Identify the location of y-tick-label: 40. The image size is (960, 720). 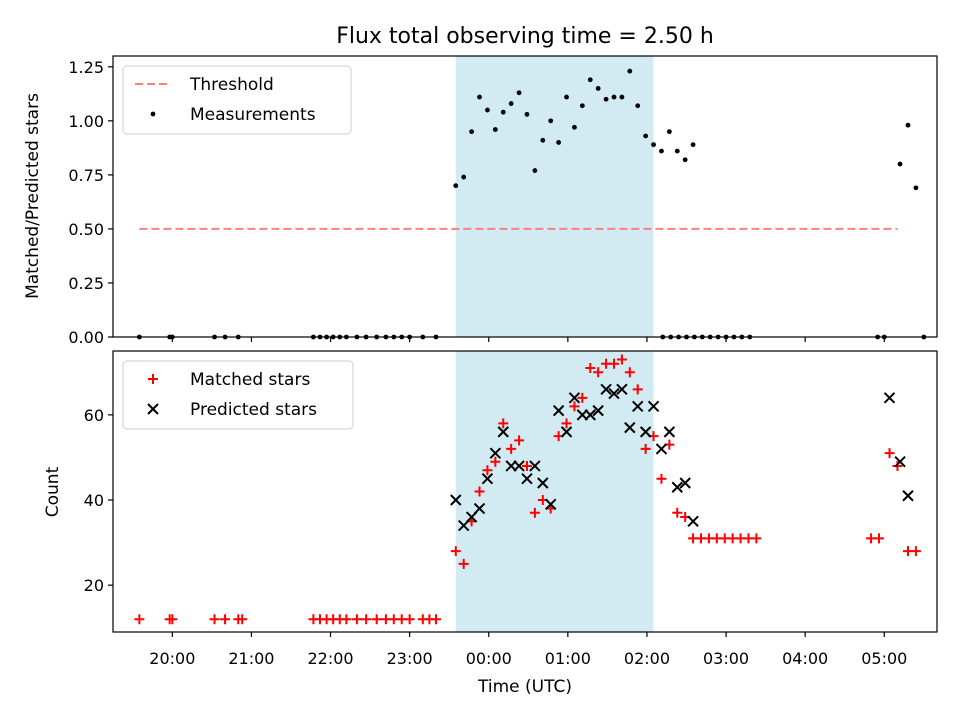
(94, 500).